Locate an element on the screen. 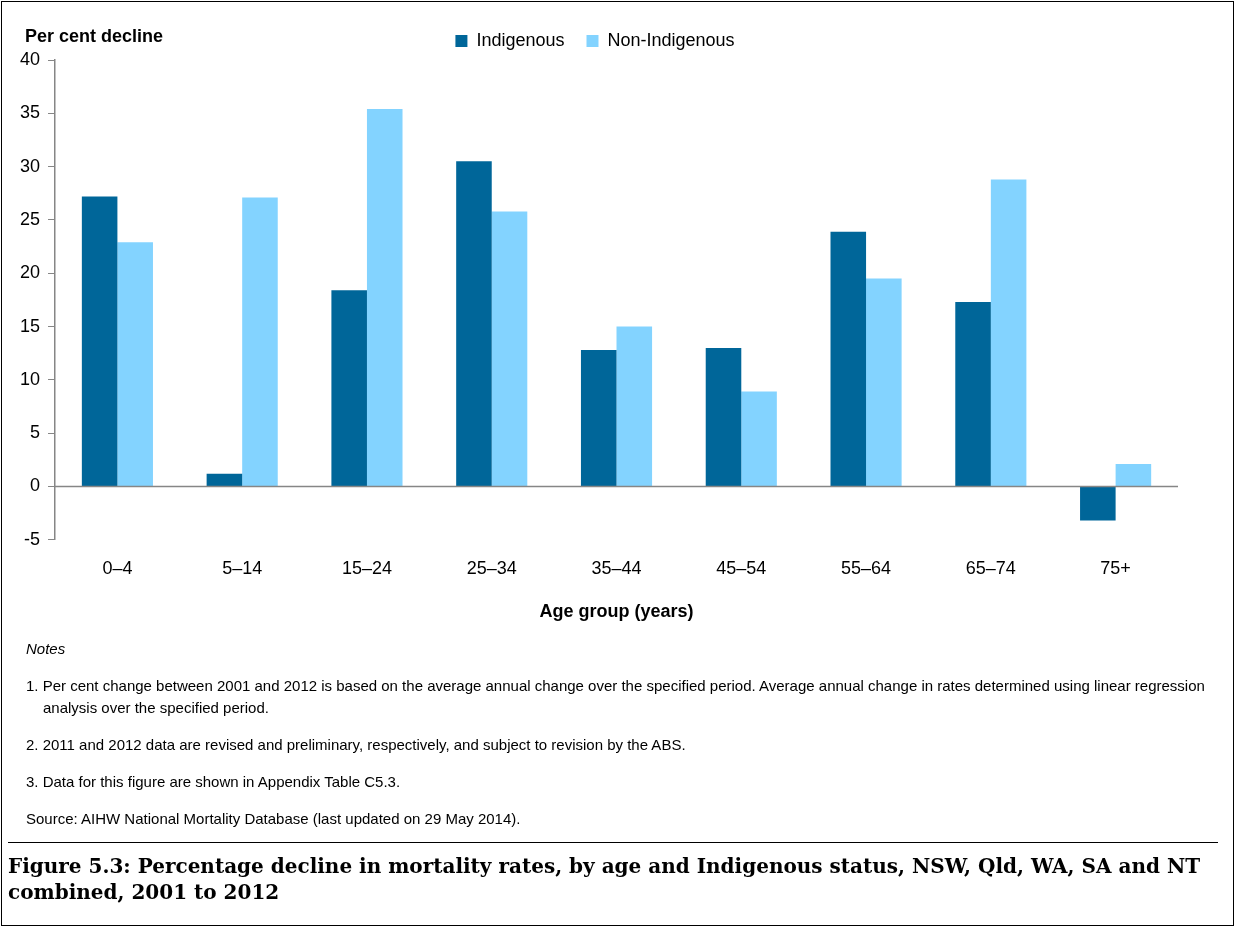  legend-label: Indigenous is located at coordinates (520, 39).